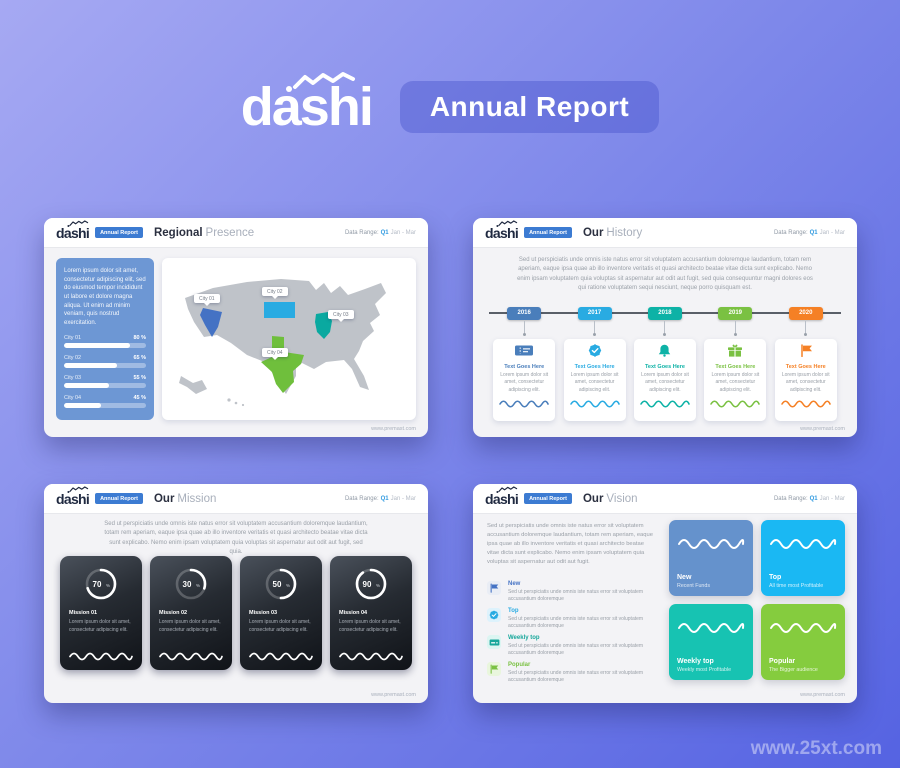 The height and width of the screenshot is (768, 900). I want to click on vision-card-new: New Recent Funds, so click(711, 558).